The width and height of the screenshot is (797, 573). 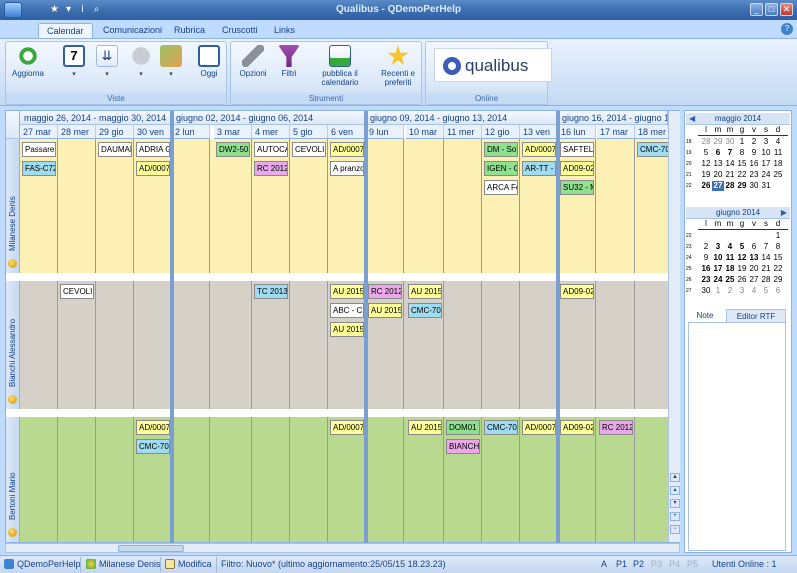 What do you see at coordinates (340, 66) in the screenshot?
I see `pubblica-calendario-button: pubblica il calendario` at bounding box center [340, 66].